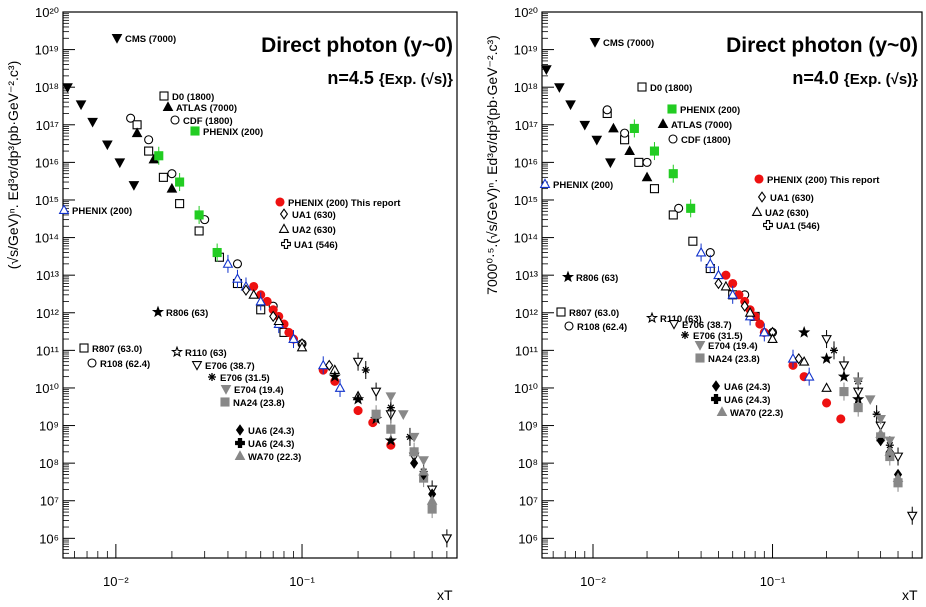 Image resolution: width=926 pixels, height=607 pixels. What do you see at coordinates (353, 78) in the screenshot?
I see `subtitle-main: n=4.5` at bounding box center [353, 78].